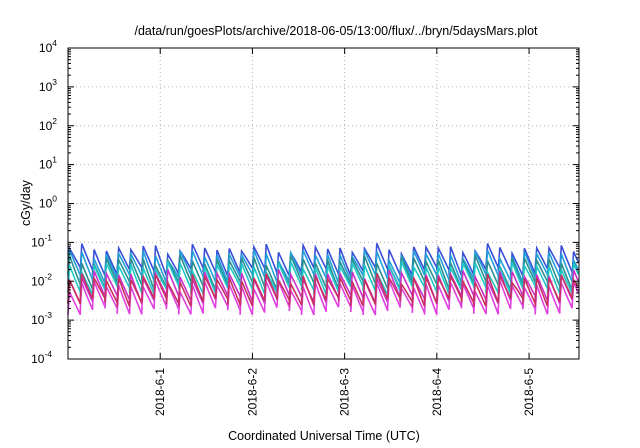 The width and height of the screenshot is (640, 448). Describe the element at coordinates (324, 436) in the screenshot. I see `x-axis-label: Coordinated Universal Time (UTC)` at that location.